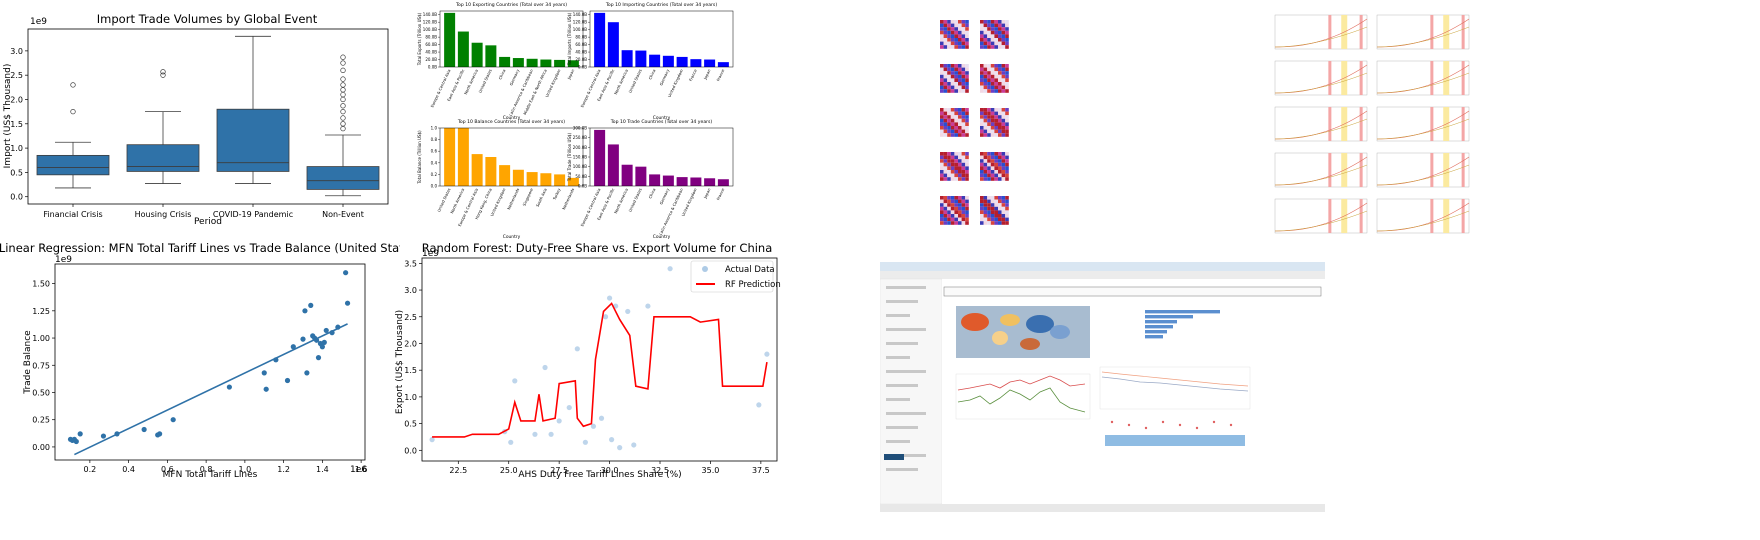 This screenshot has height=540, width=1760. I want to click on x-tick-label: 32.5, so click(660, 470).